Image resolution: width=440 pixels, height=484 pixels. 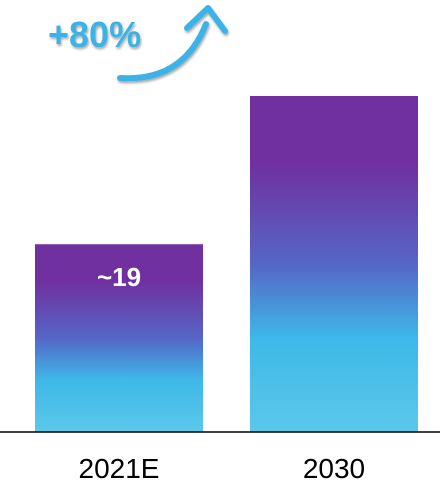 I want to click on bar-value-label: ~19, so click(x=119, y=277).